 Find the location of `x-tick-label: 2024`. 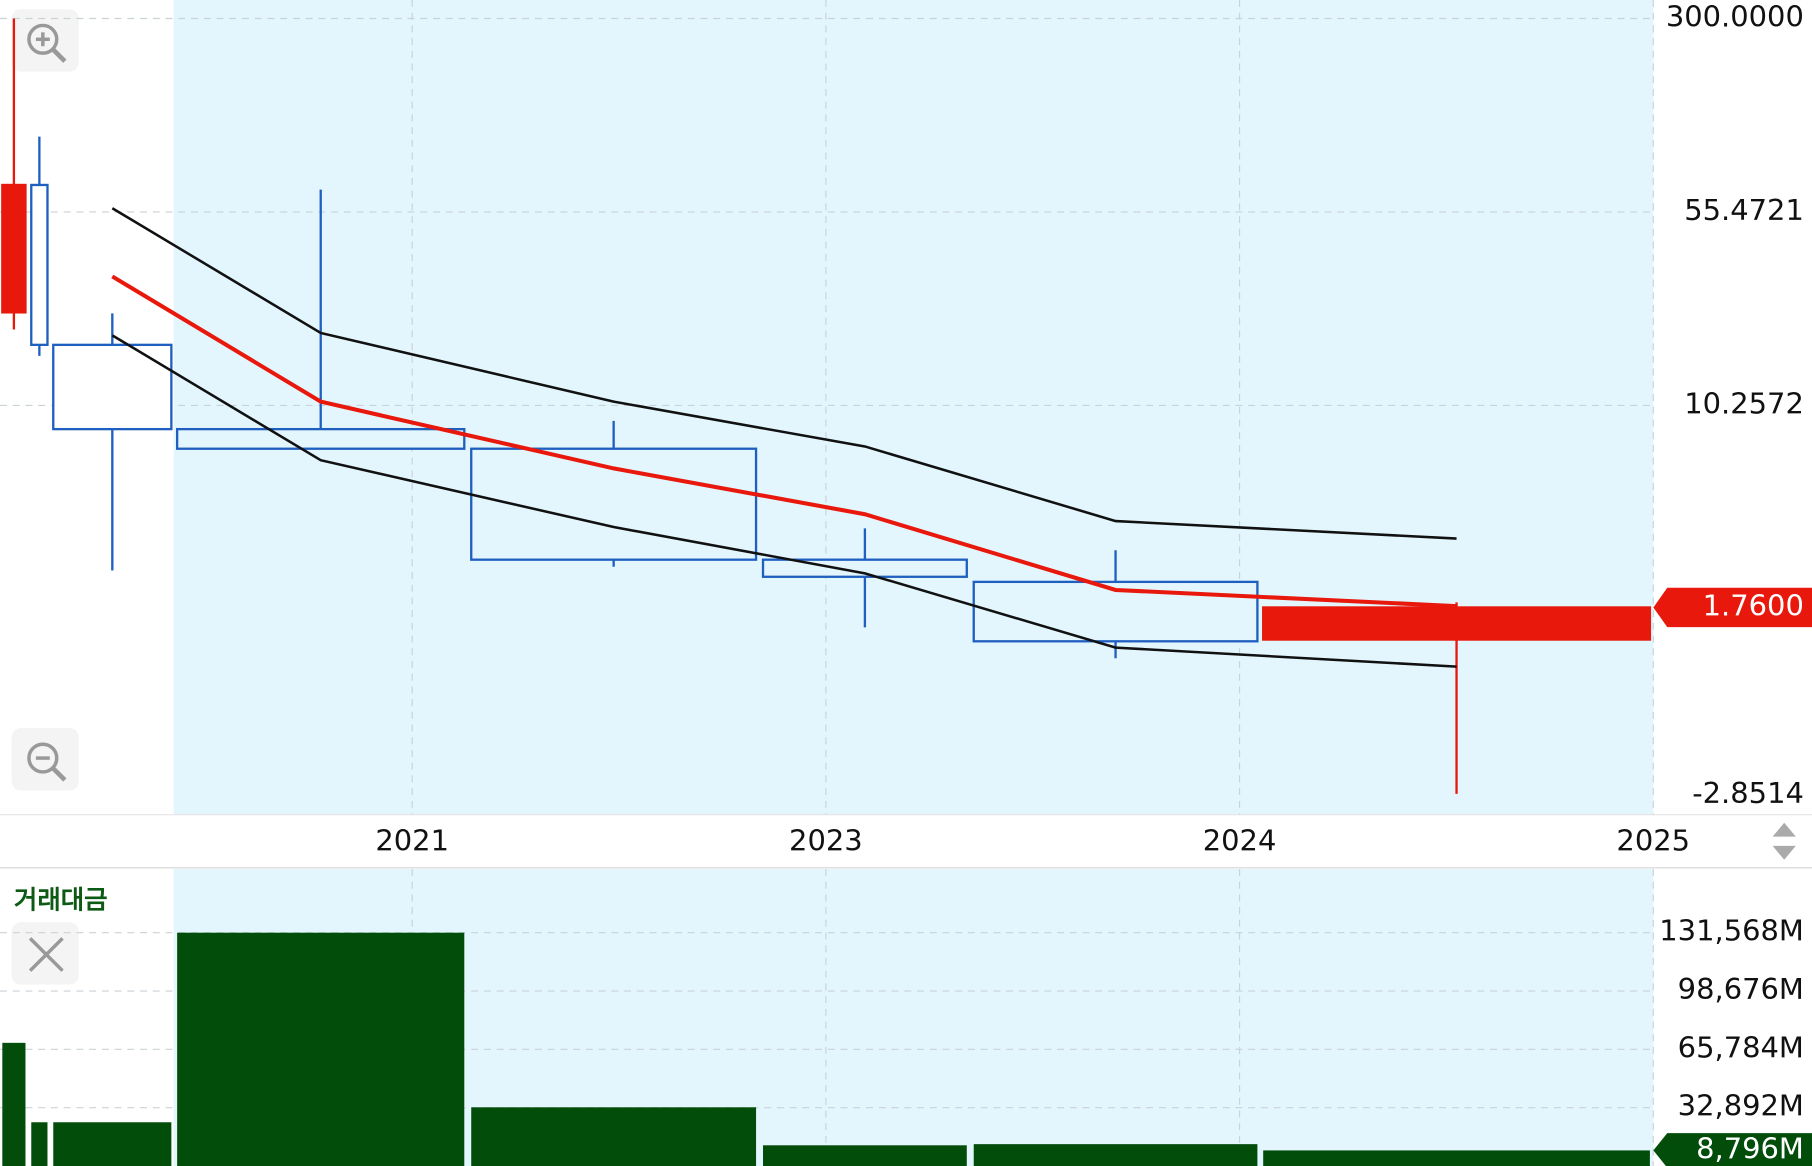

x-tick-label: 2024 is located at coordinates (1240, 840).